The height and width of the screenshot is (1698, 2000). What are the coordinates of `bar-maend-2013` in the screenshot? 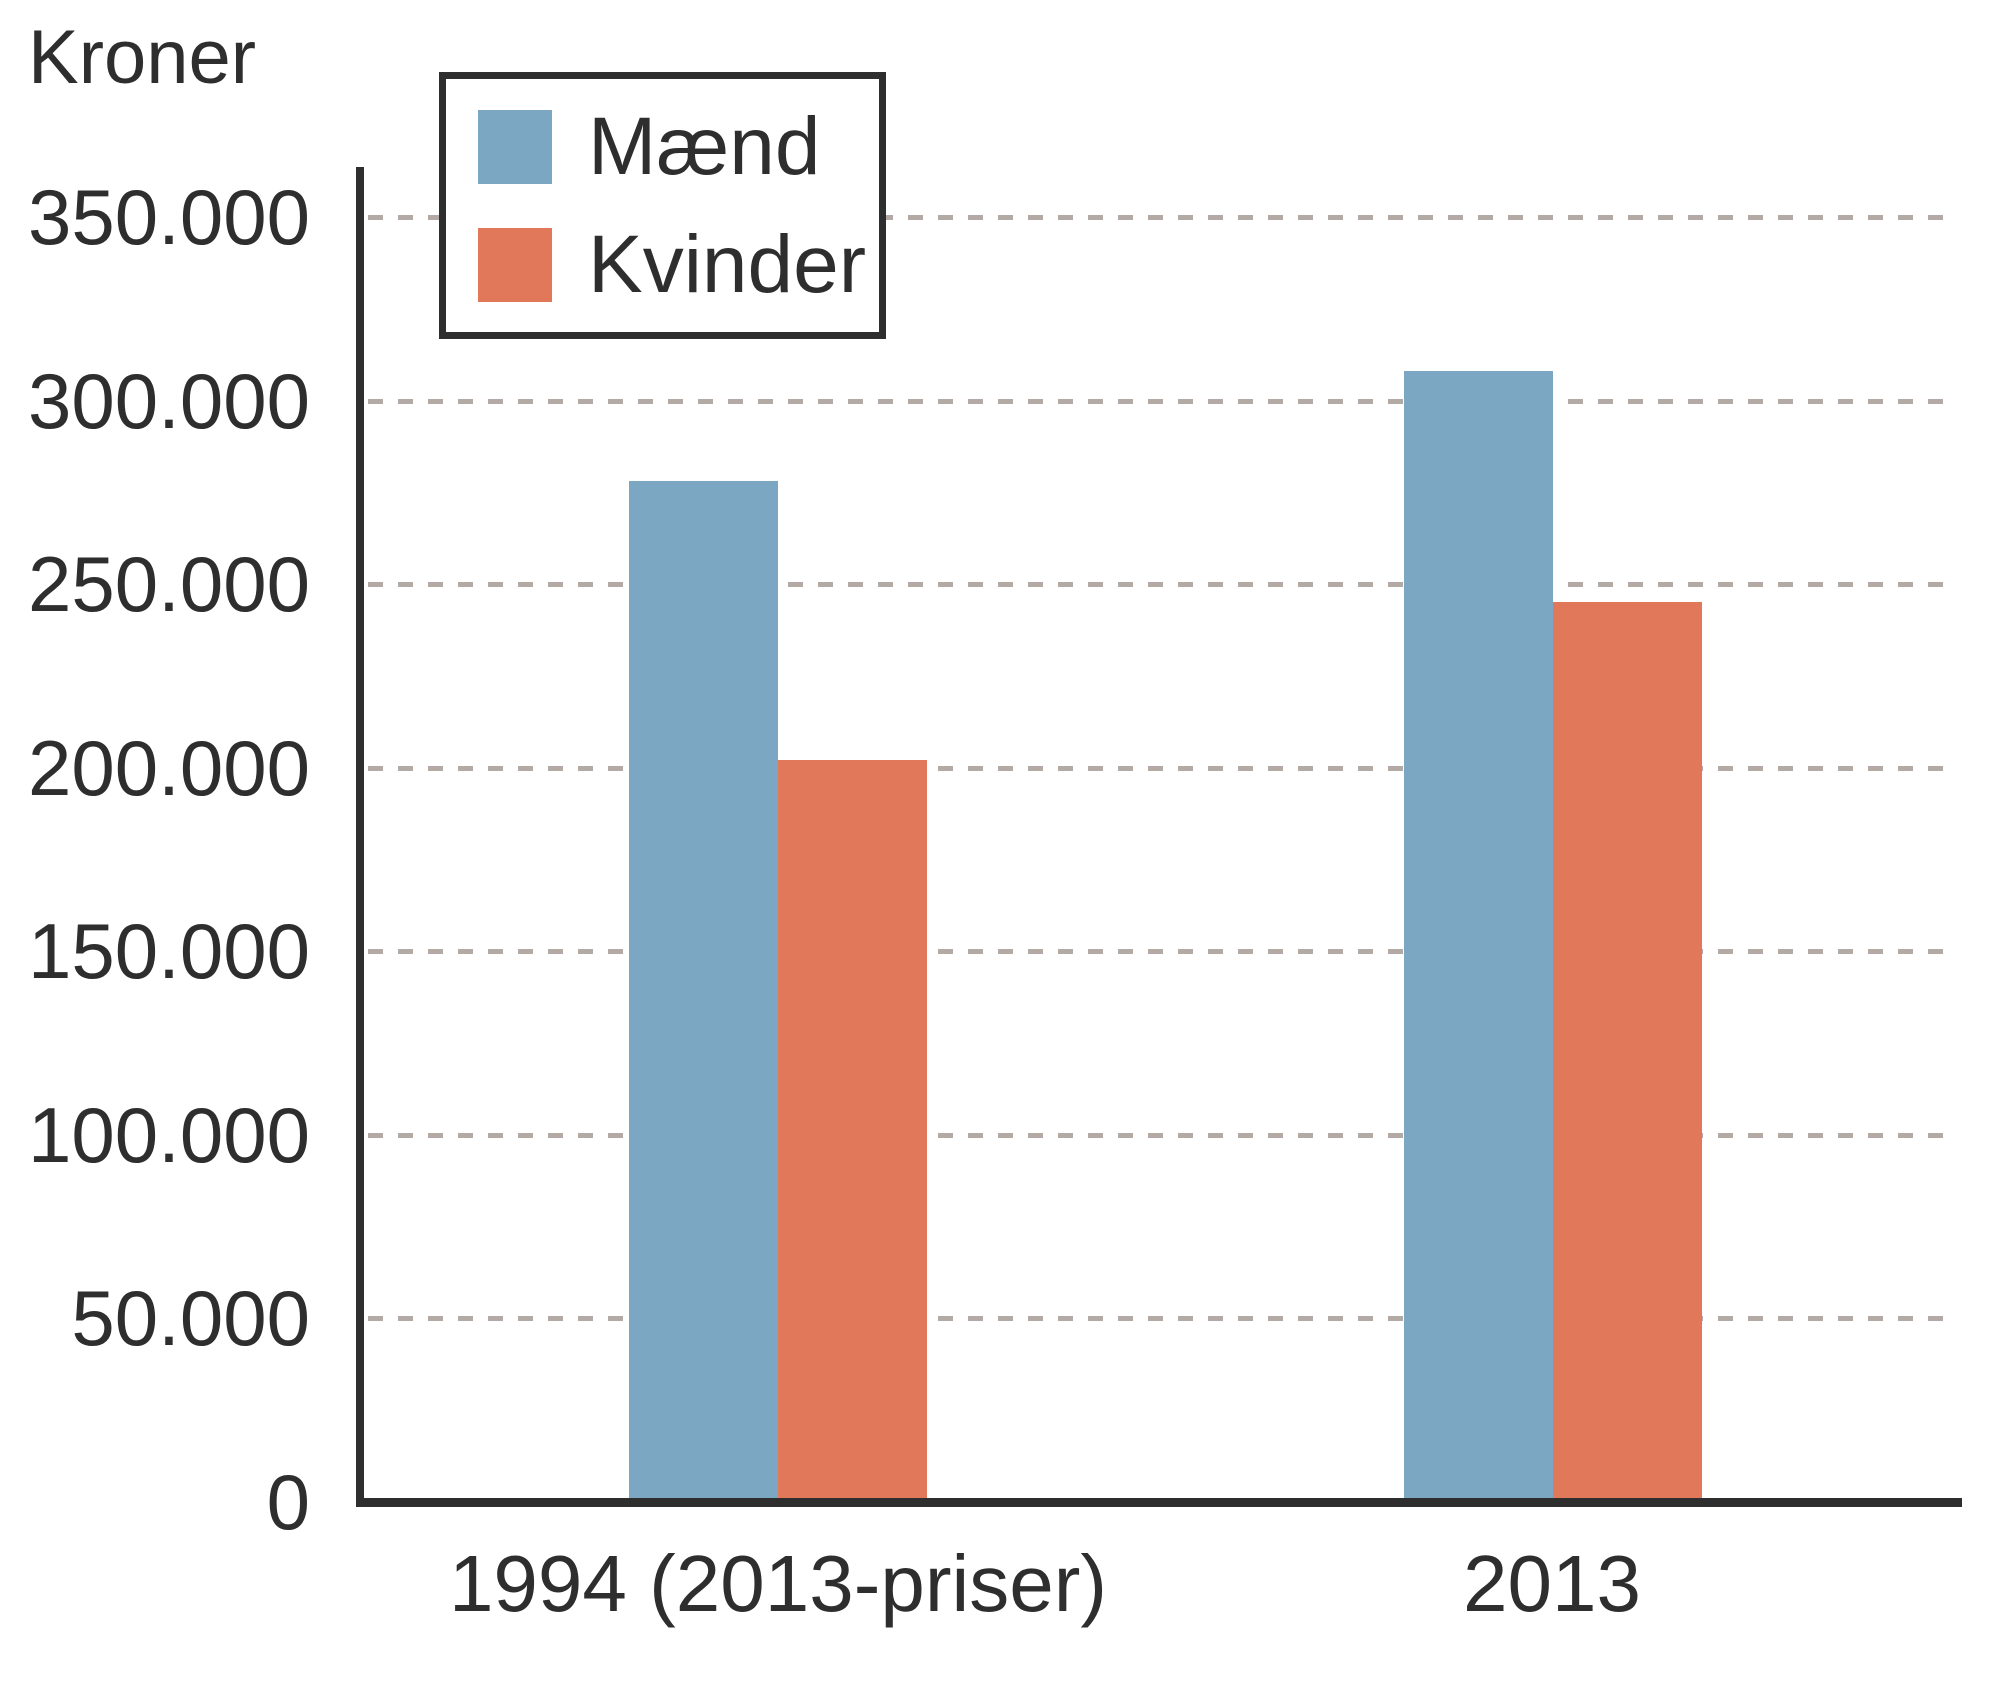 It's located at (1478, 934).